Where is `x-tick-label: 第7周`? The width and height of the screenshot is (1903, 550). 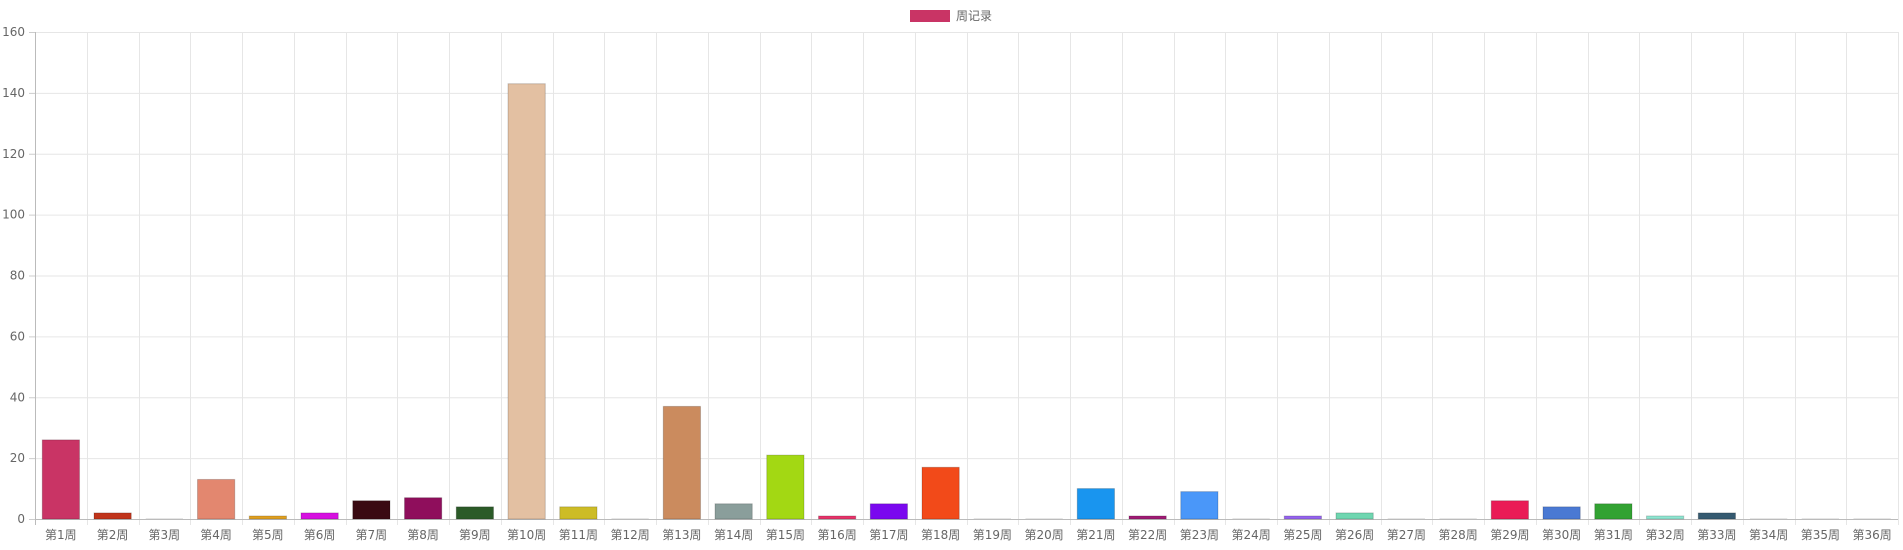 x-tick-label: 第7周 is located at coordinates (372, 535).